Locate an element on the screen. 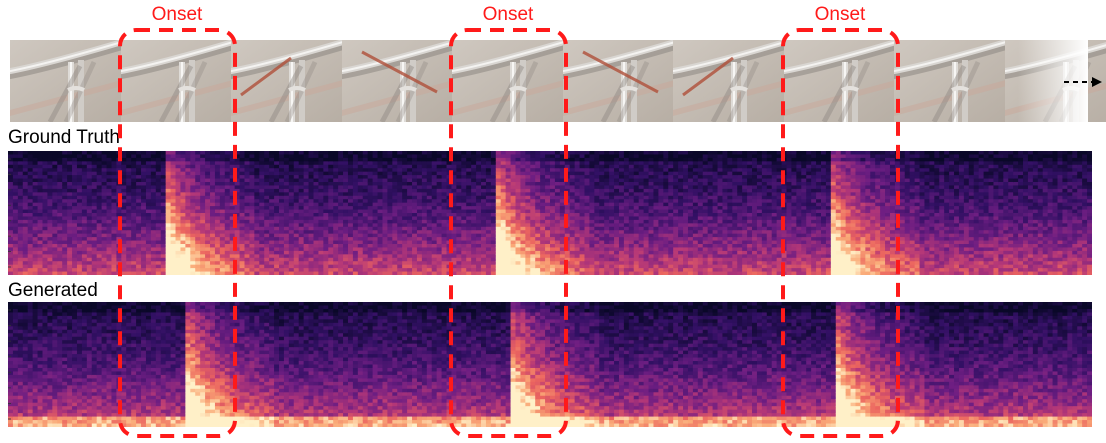  ground-truth-label: Ground Truth is located at coordinates (64, 137).